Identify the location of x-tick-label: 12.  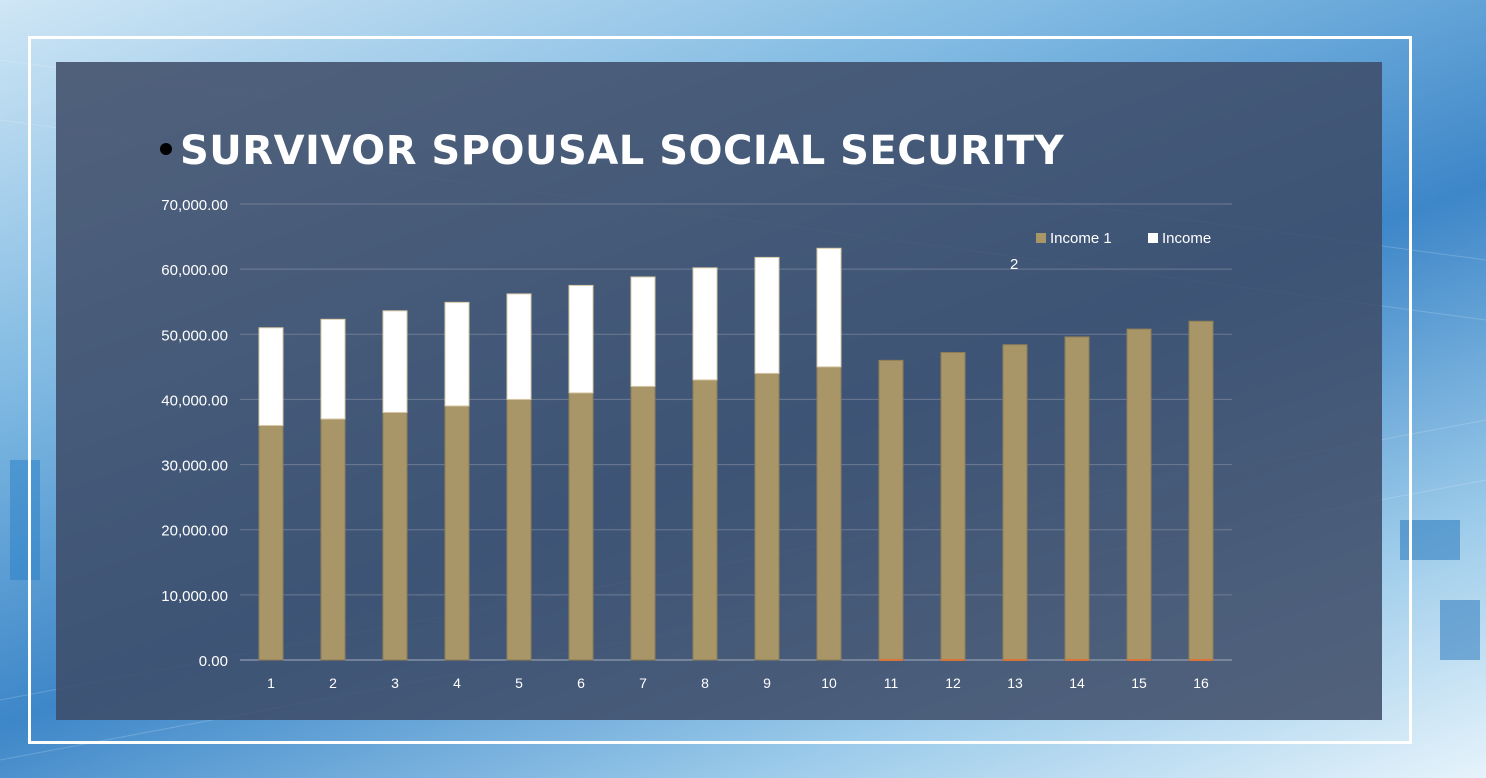
(953, 683).